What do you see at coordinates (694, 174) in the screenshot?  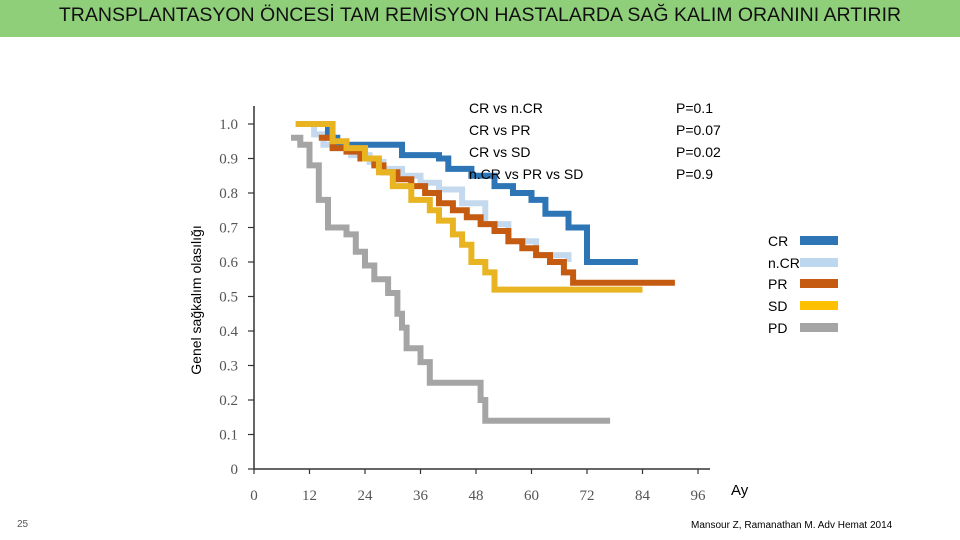 I see `p-value: P=0.9` at bounding box center [694, 174].